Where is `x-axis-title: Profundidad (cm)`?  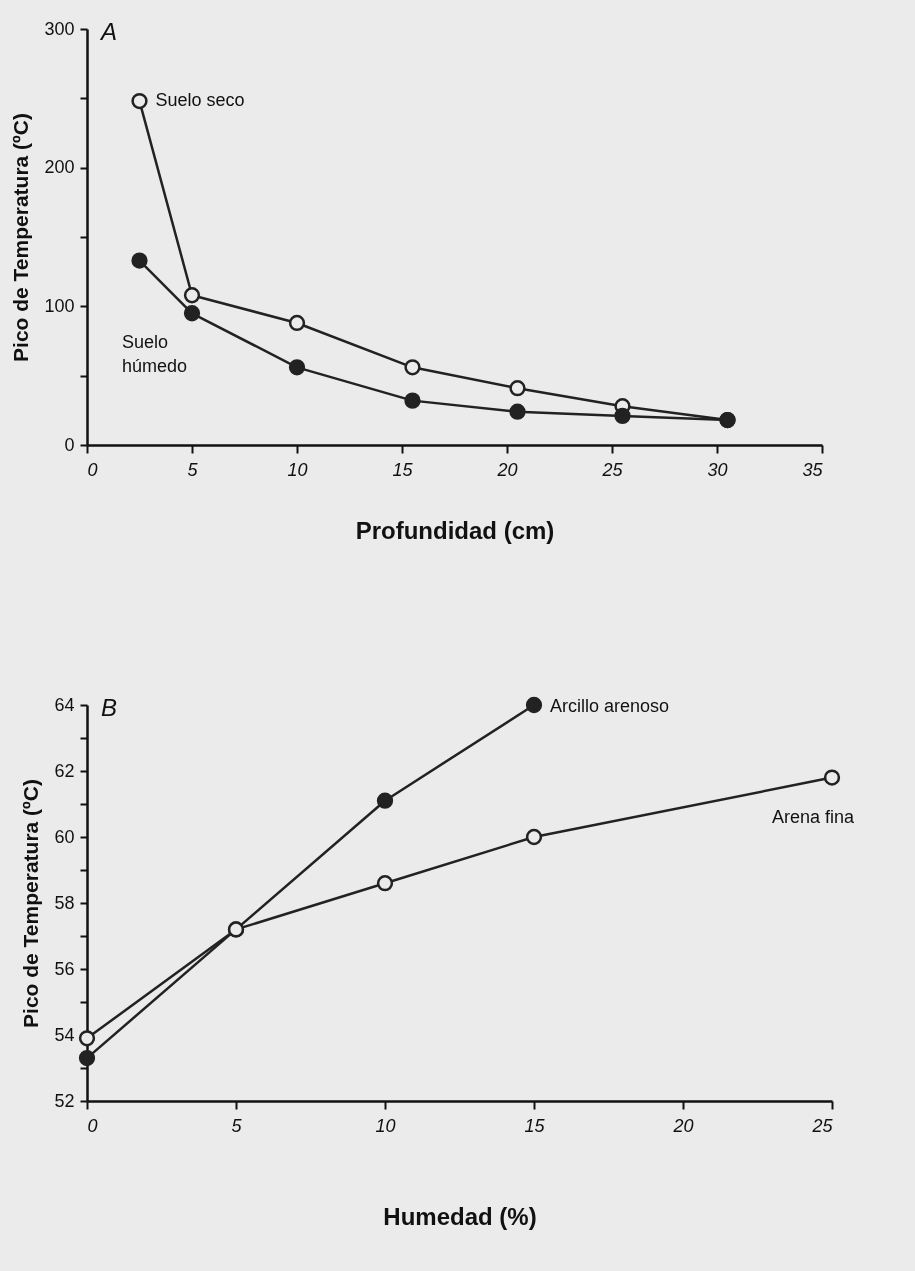
x-axis-title: Profundidad (cm) is located at coordinates (455, 530).